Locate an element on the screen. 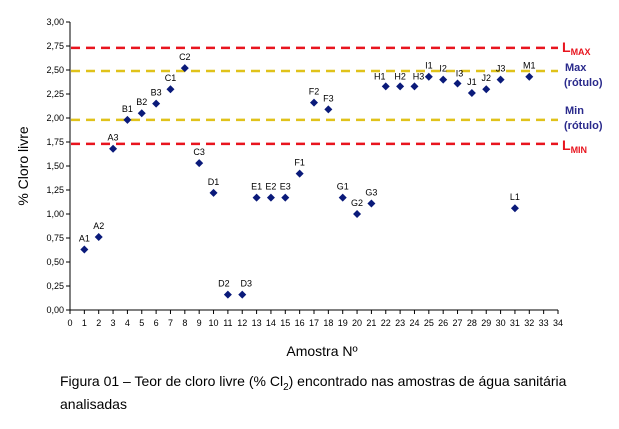 The height and width of the screenshot is (429, 619). x-tick-label-14: 14 is located at coordinates (271, 323).